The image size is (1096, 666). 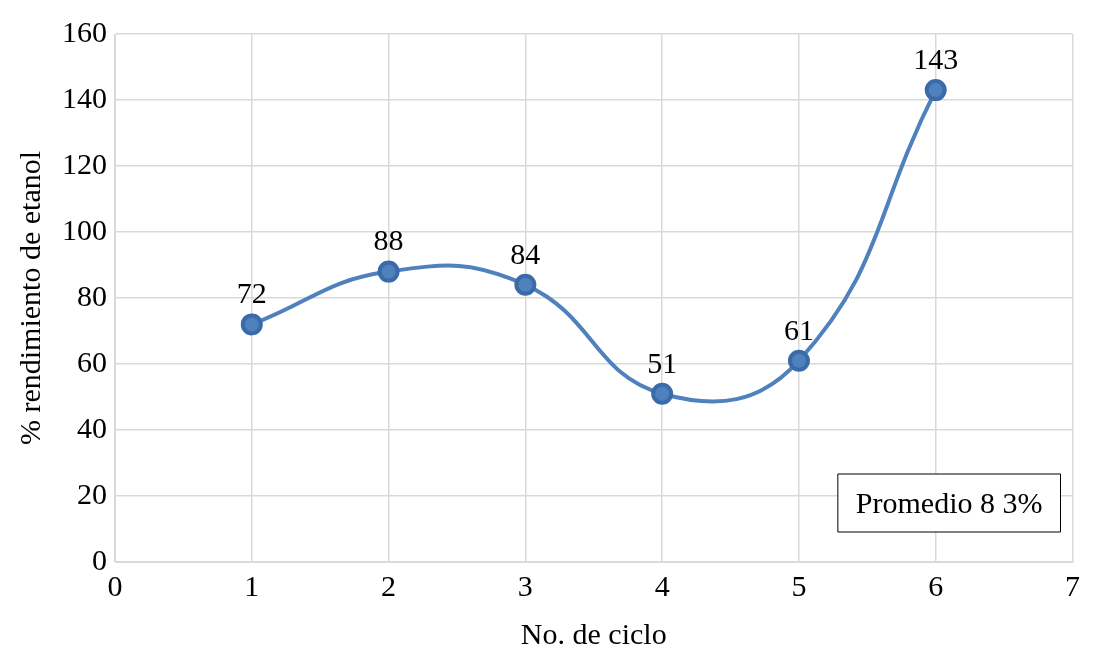 What do you see at coordinates (936, 58) in the screenshot?
I see `data-label: 143` at bounding box center [936, 58].